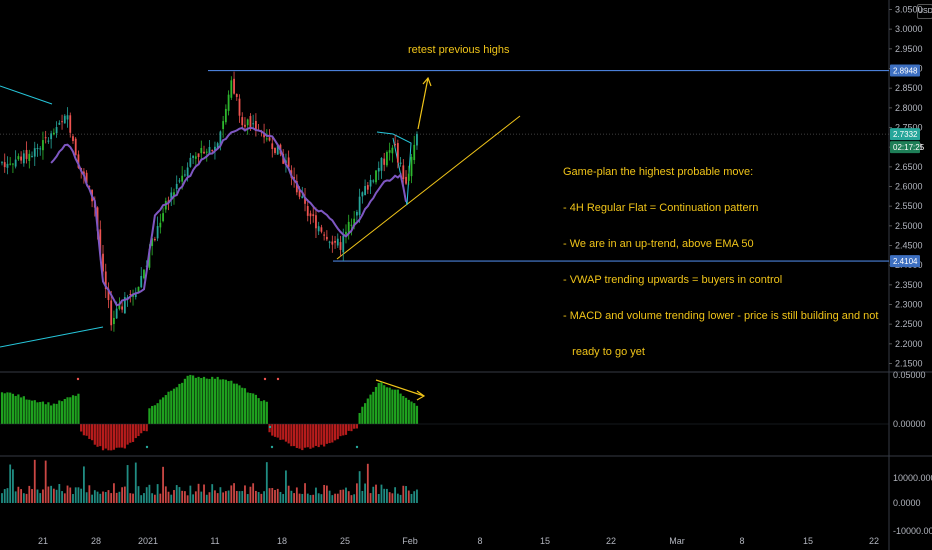 Image resolution: width=932 pixels, height=550 pixels. Describe the element at coordinates (909, 167) in the screenshot. I see `price-axis-label: 2.6500` at that location.